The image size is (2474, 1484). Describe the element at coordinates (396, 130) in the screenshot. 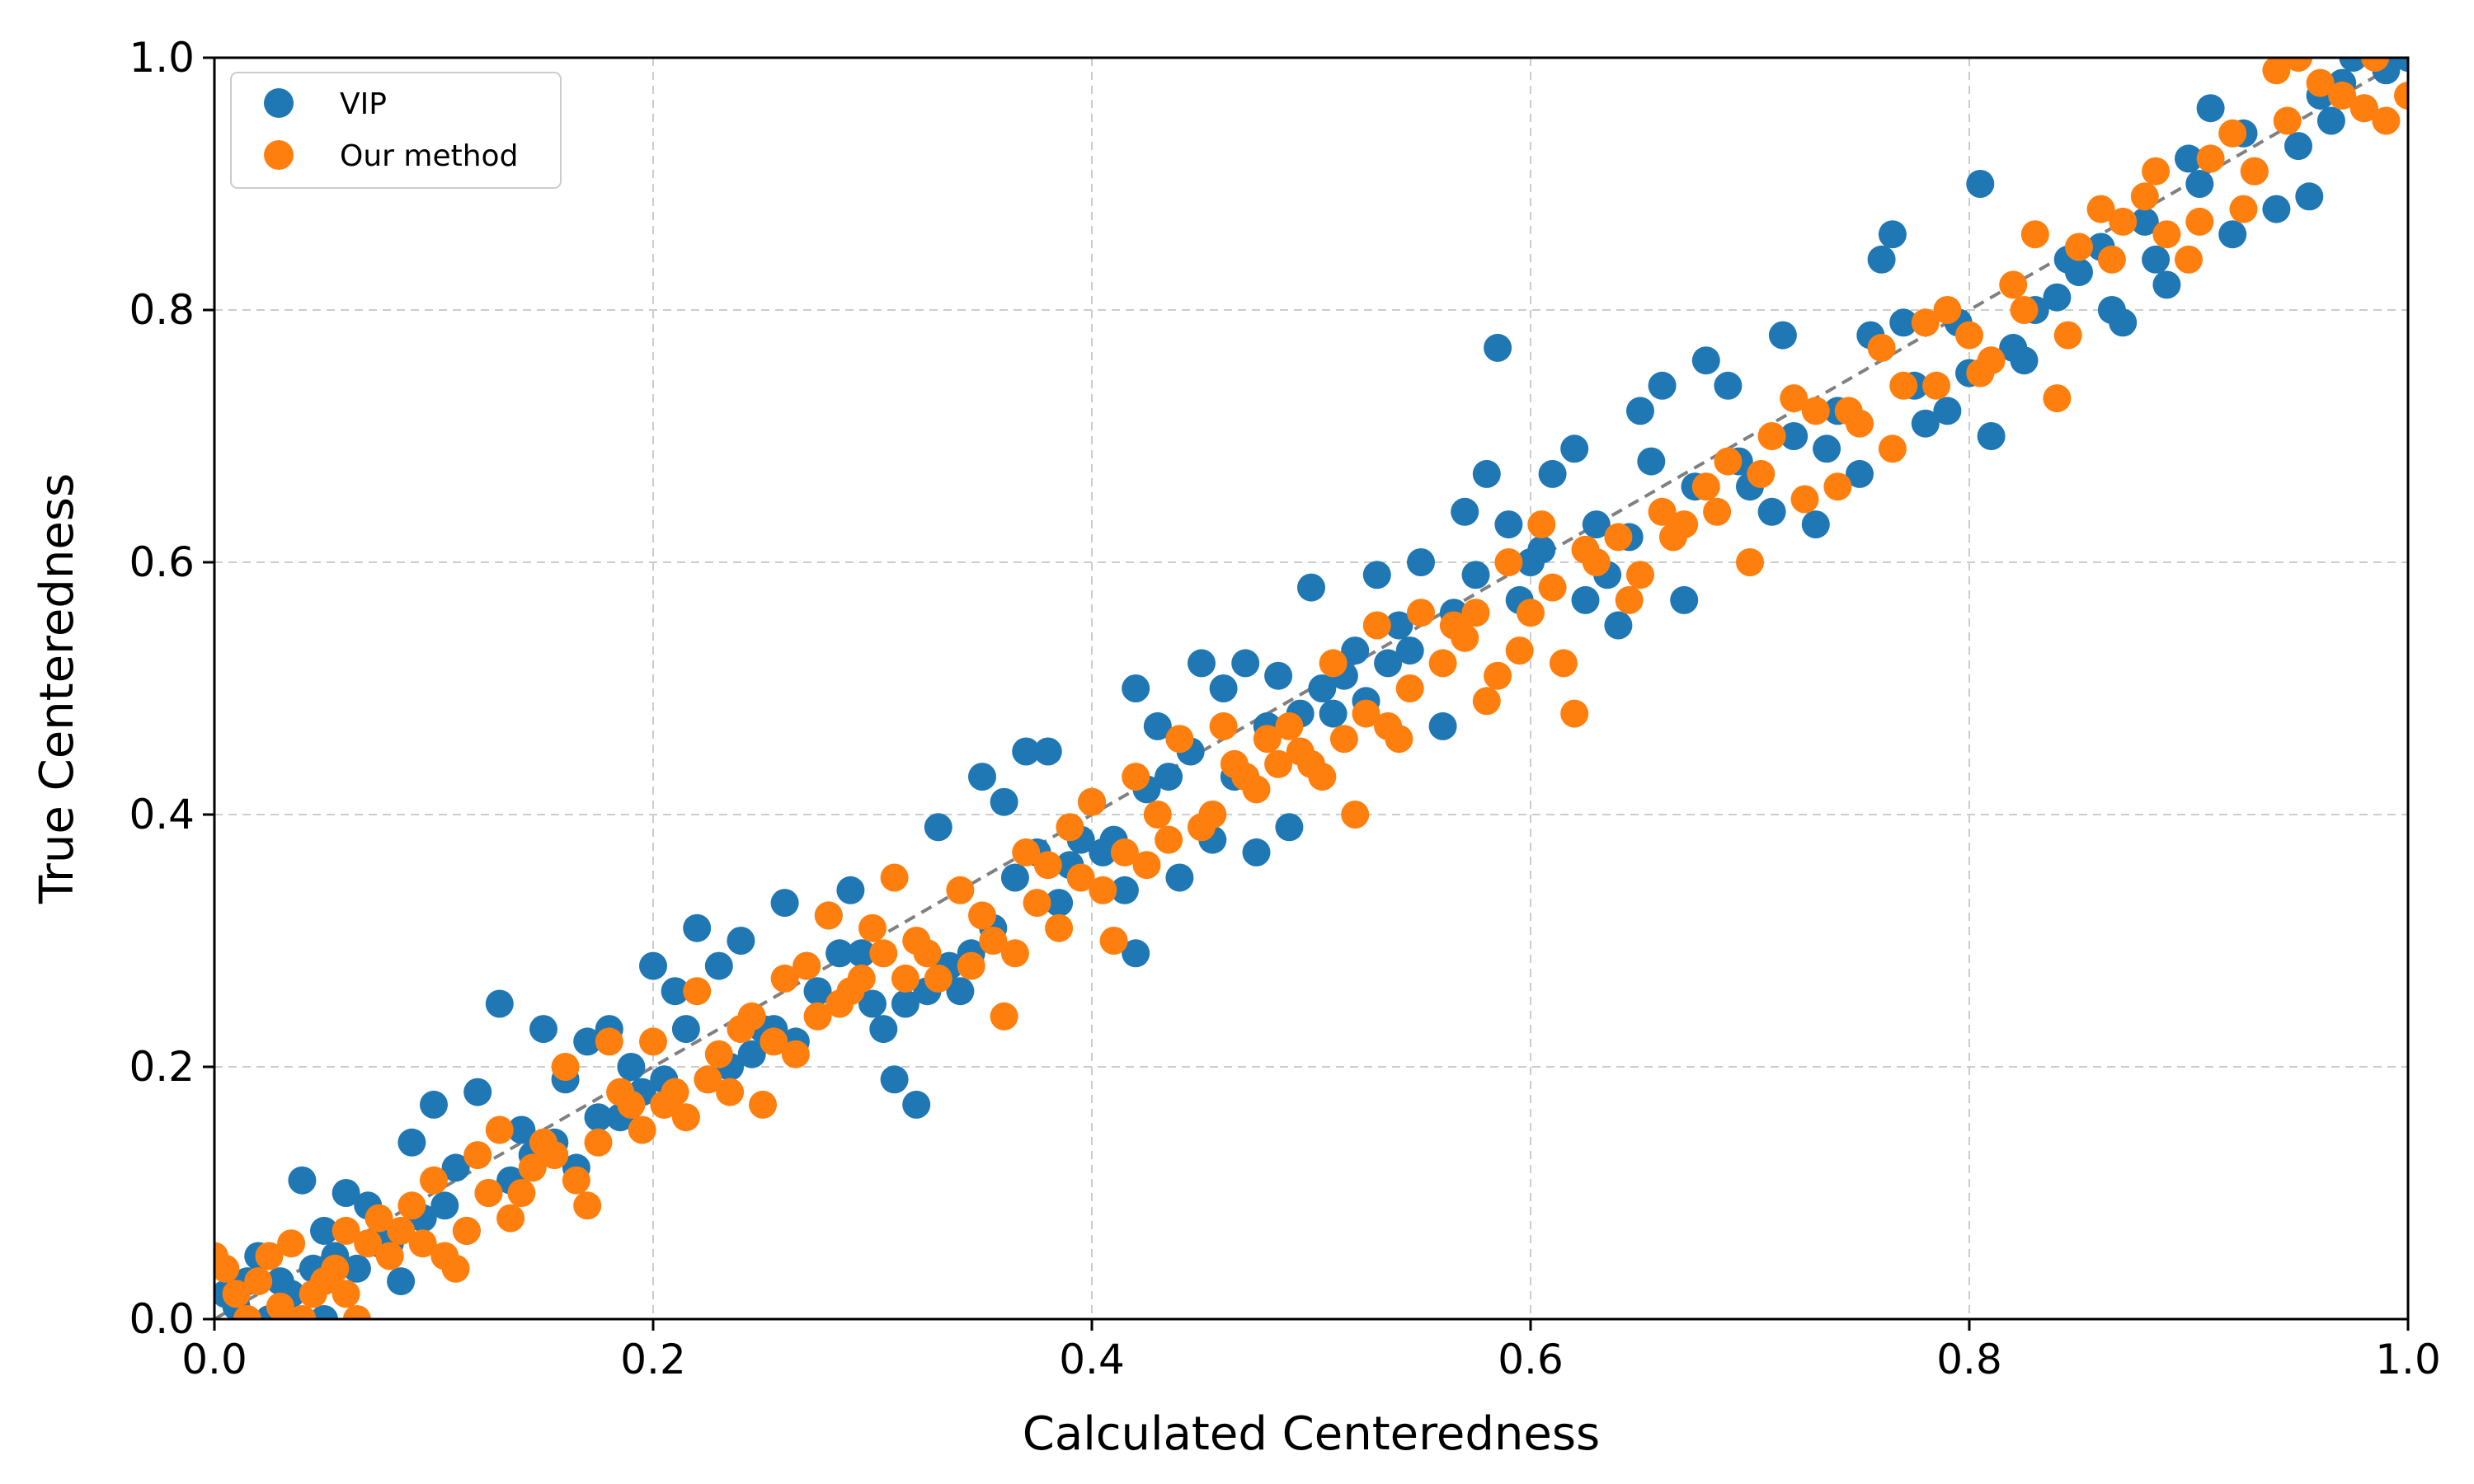

I see `legend: VIP Our method` at that location.